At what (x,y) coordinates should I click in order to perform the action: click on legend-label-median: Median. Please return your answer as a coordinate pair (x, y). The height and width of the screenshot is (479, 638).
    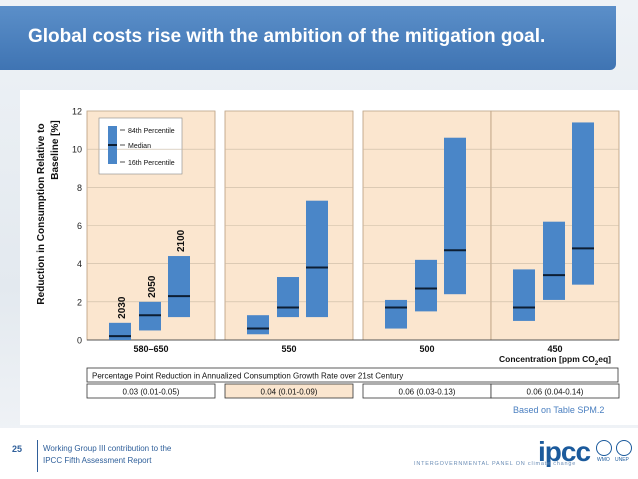
    Looking at the image, I should click on (139, 146).